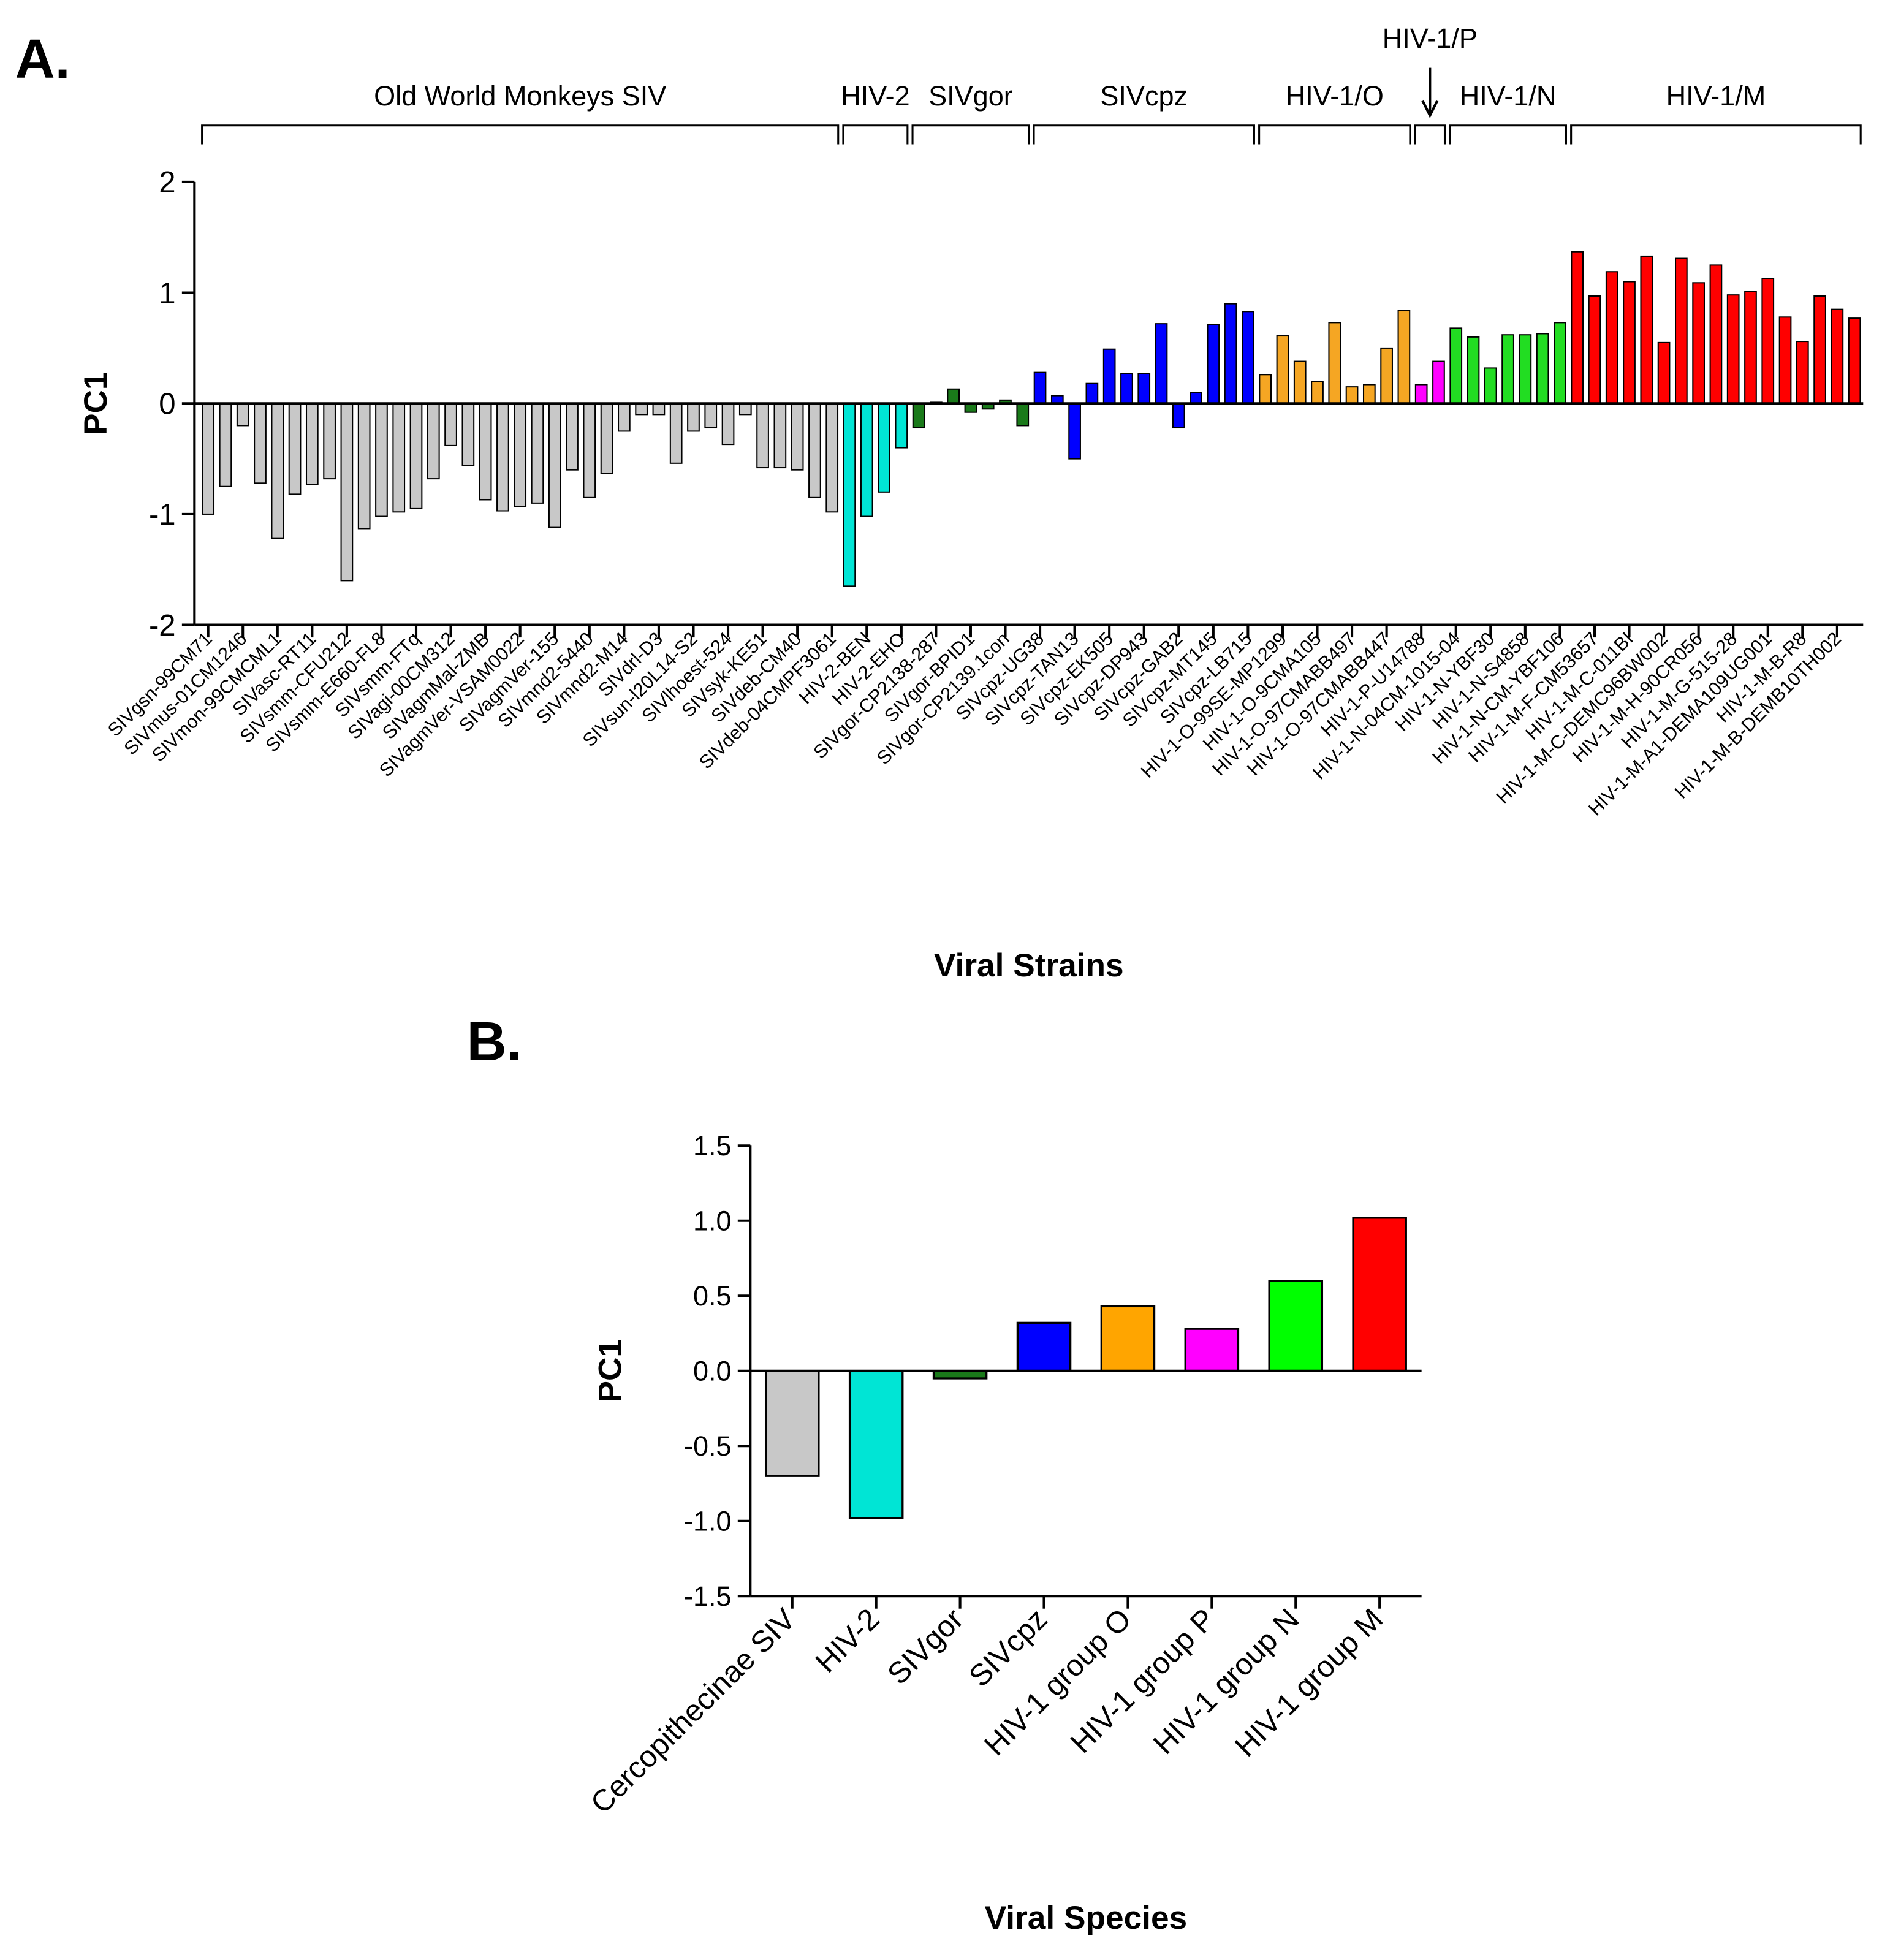 Image resolution: width=1882 pixels, height=1960 pixels. Describe the element at coordinates (495, 1042) in the screenshot. I see `panel-label: B.` at that location.